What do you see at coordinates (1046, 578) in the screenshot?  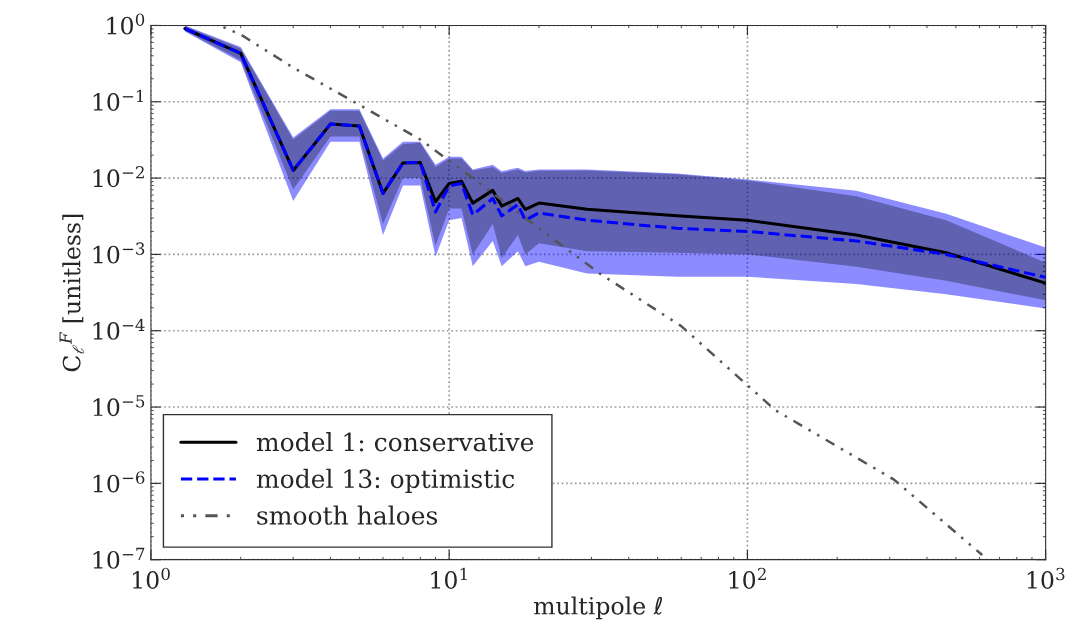 I see `x-tick-label: 10$^{3}$` at bounding box center [1046, 578].